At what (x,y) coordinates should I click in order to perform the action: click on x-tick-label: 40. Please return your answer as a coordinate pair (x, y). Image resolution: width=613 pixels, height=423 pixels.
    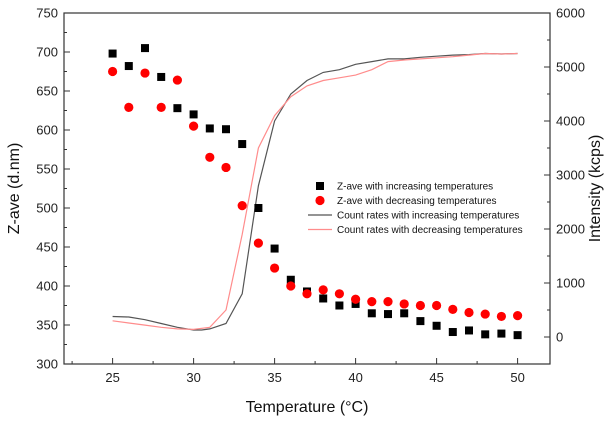
    Looking at the image, I should click on (355, 377).